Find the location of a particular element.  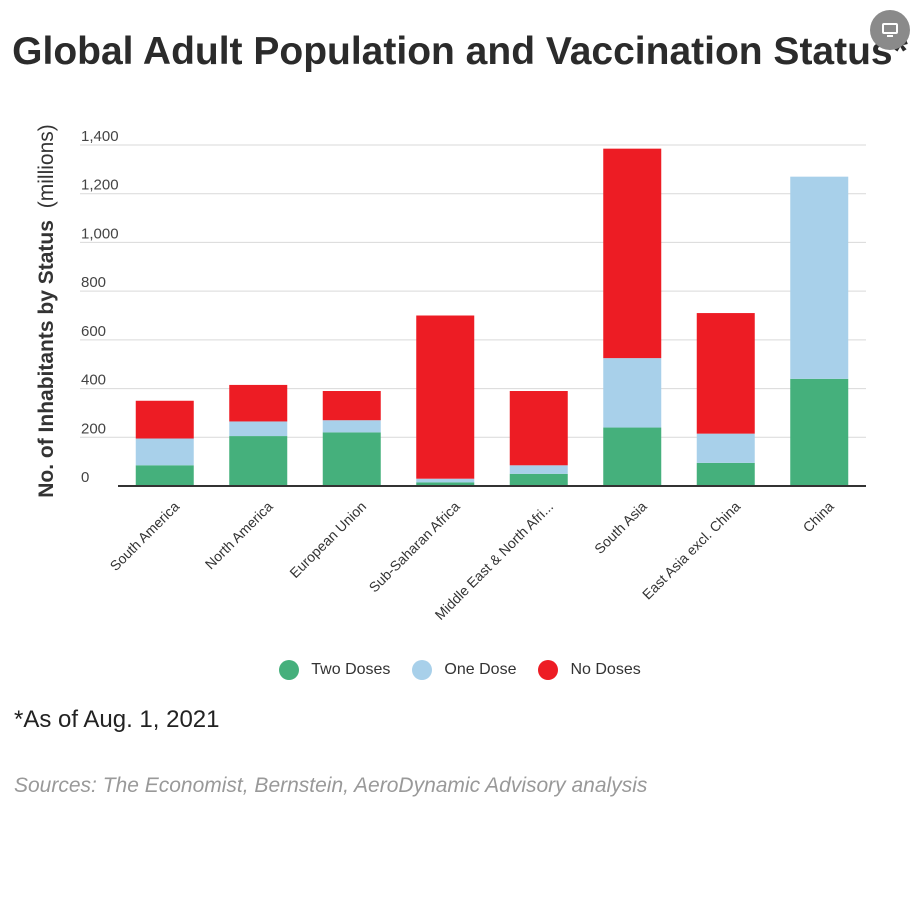

comment-icon is located at coordinates (890, 30).